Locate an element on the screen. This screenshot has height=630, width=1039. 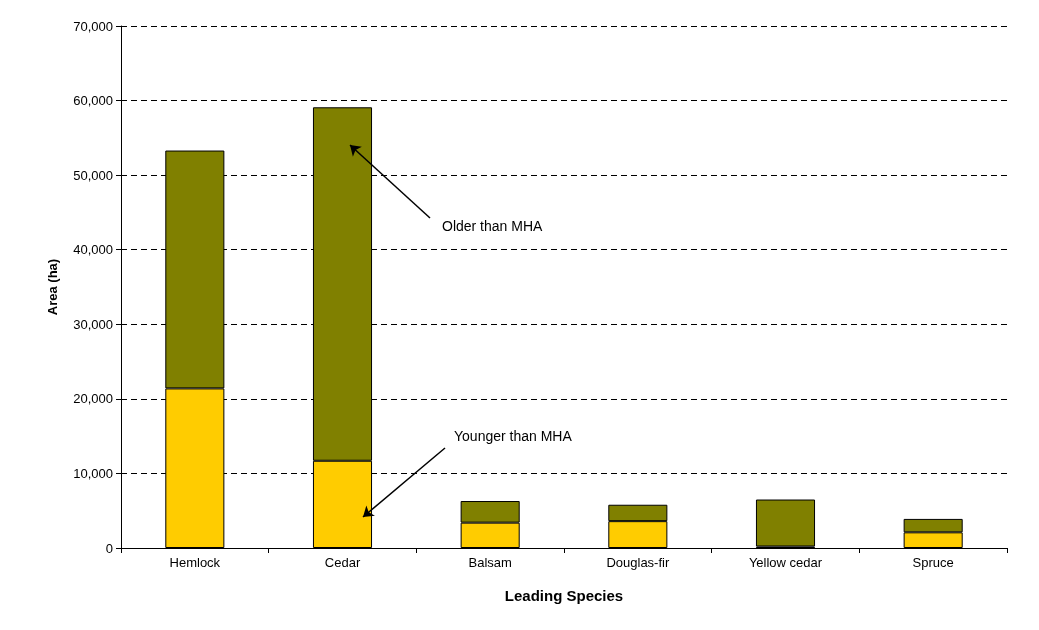
annotation: Younger than MHA is located at coordinates (513, 436).